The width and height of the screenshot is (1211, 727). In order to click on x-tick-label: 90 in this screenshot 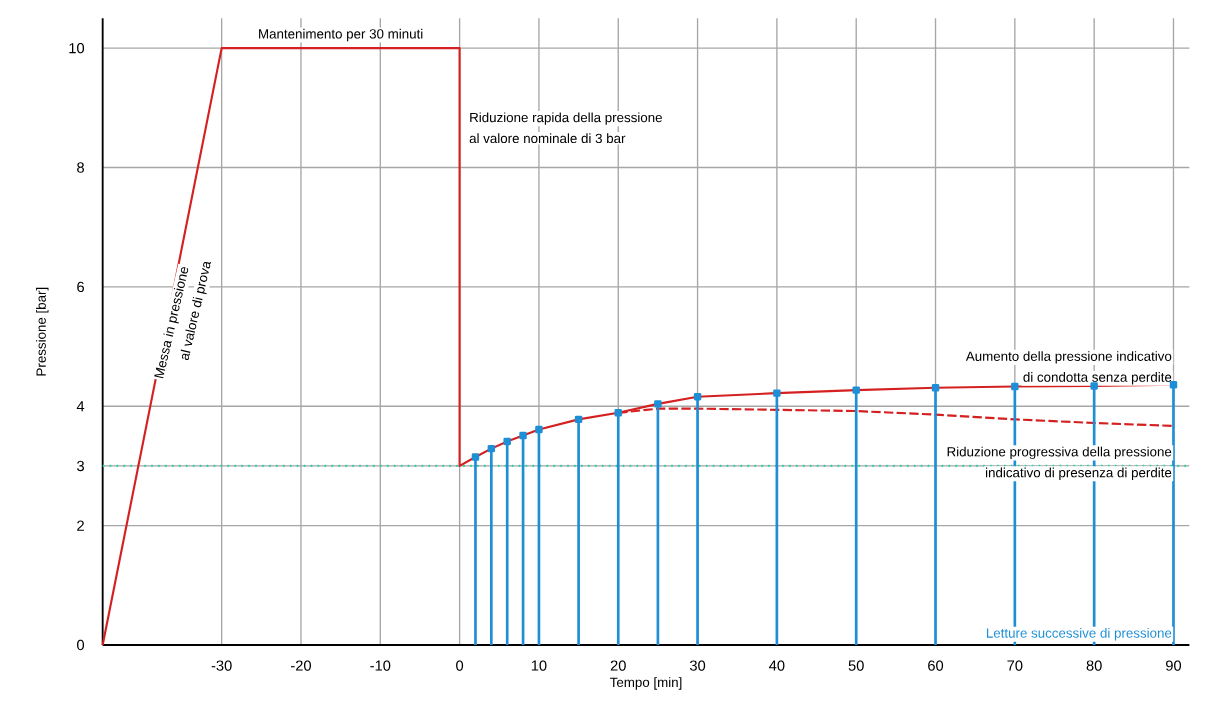, I will do `click(1174, 665)`.